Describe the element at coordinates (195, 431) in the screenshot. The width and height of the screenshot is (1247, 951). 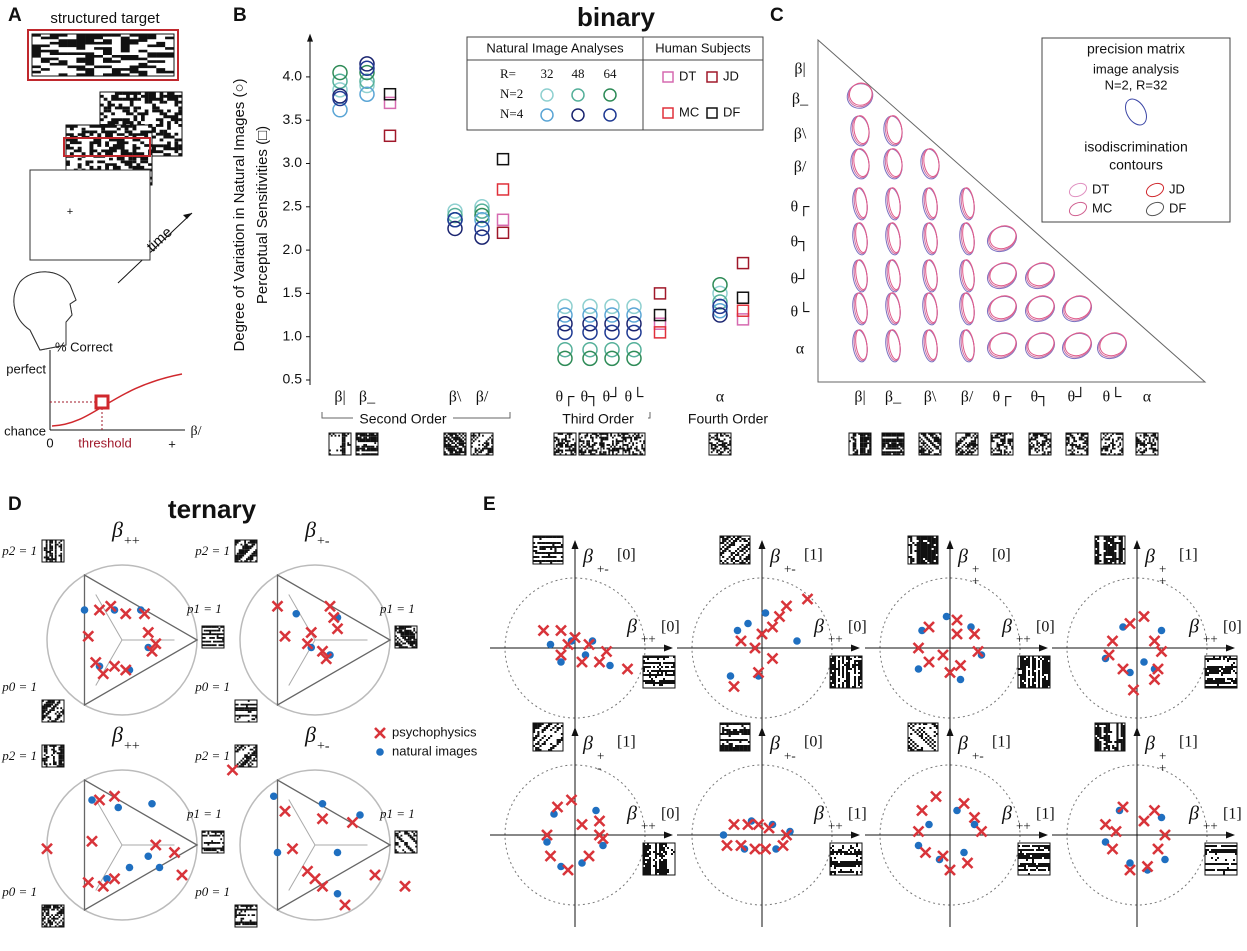
I see `label: β/` at that location.